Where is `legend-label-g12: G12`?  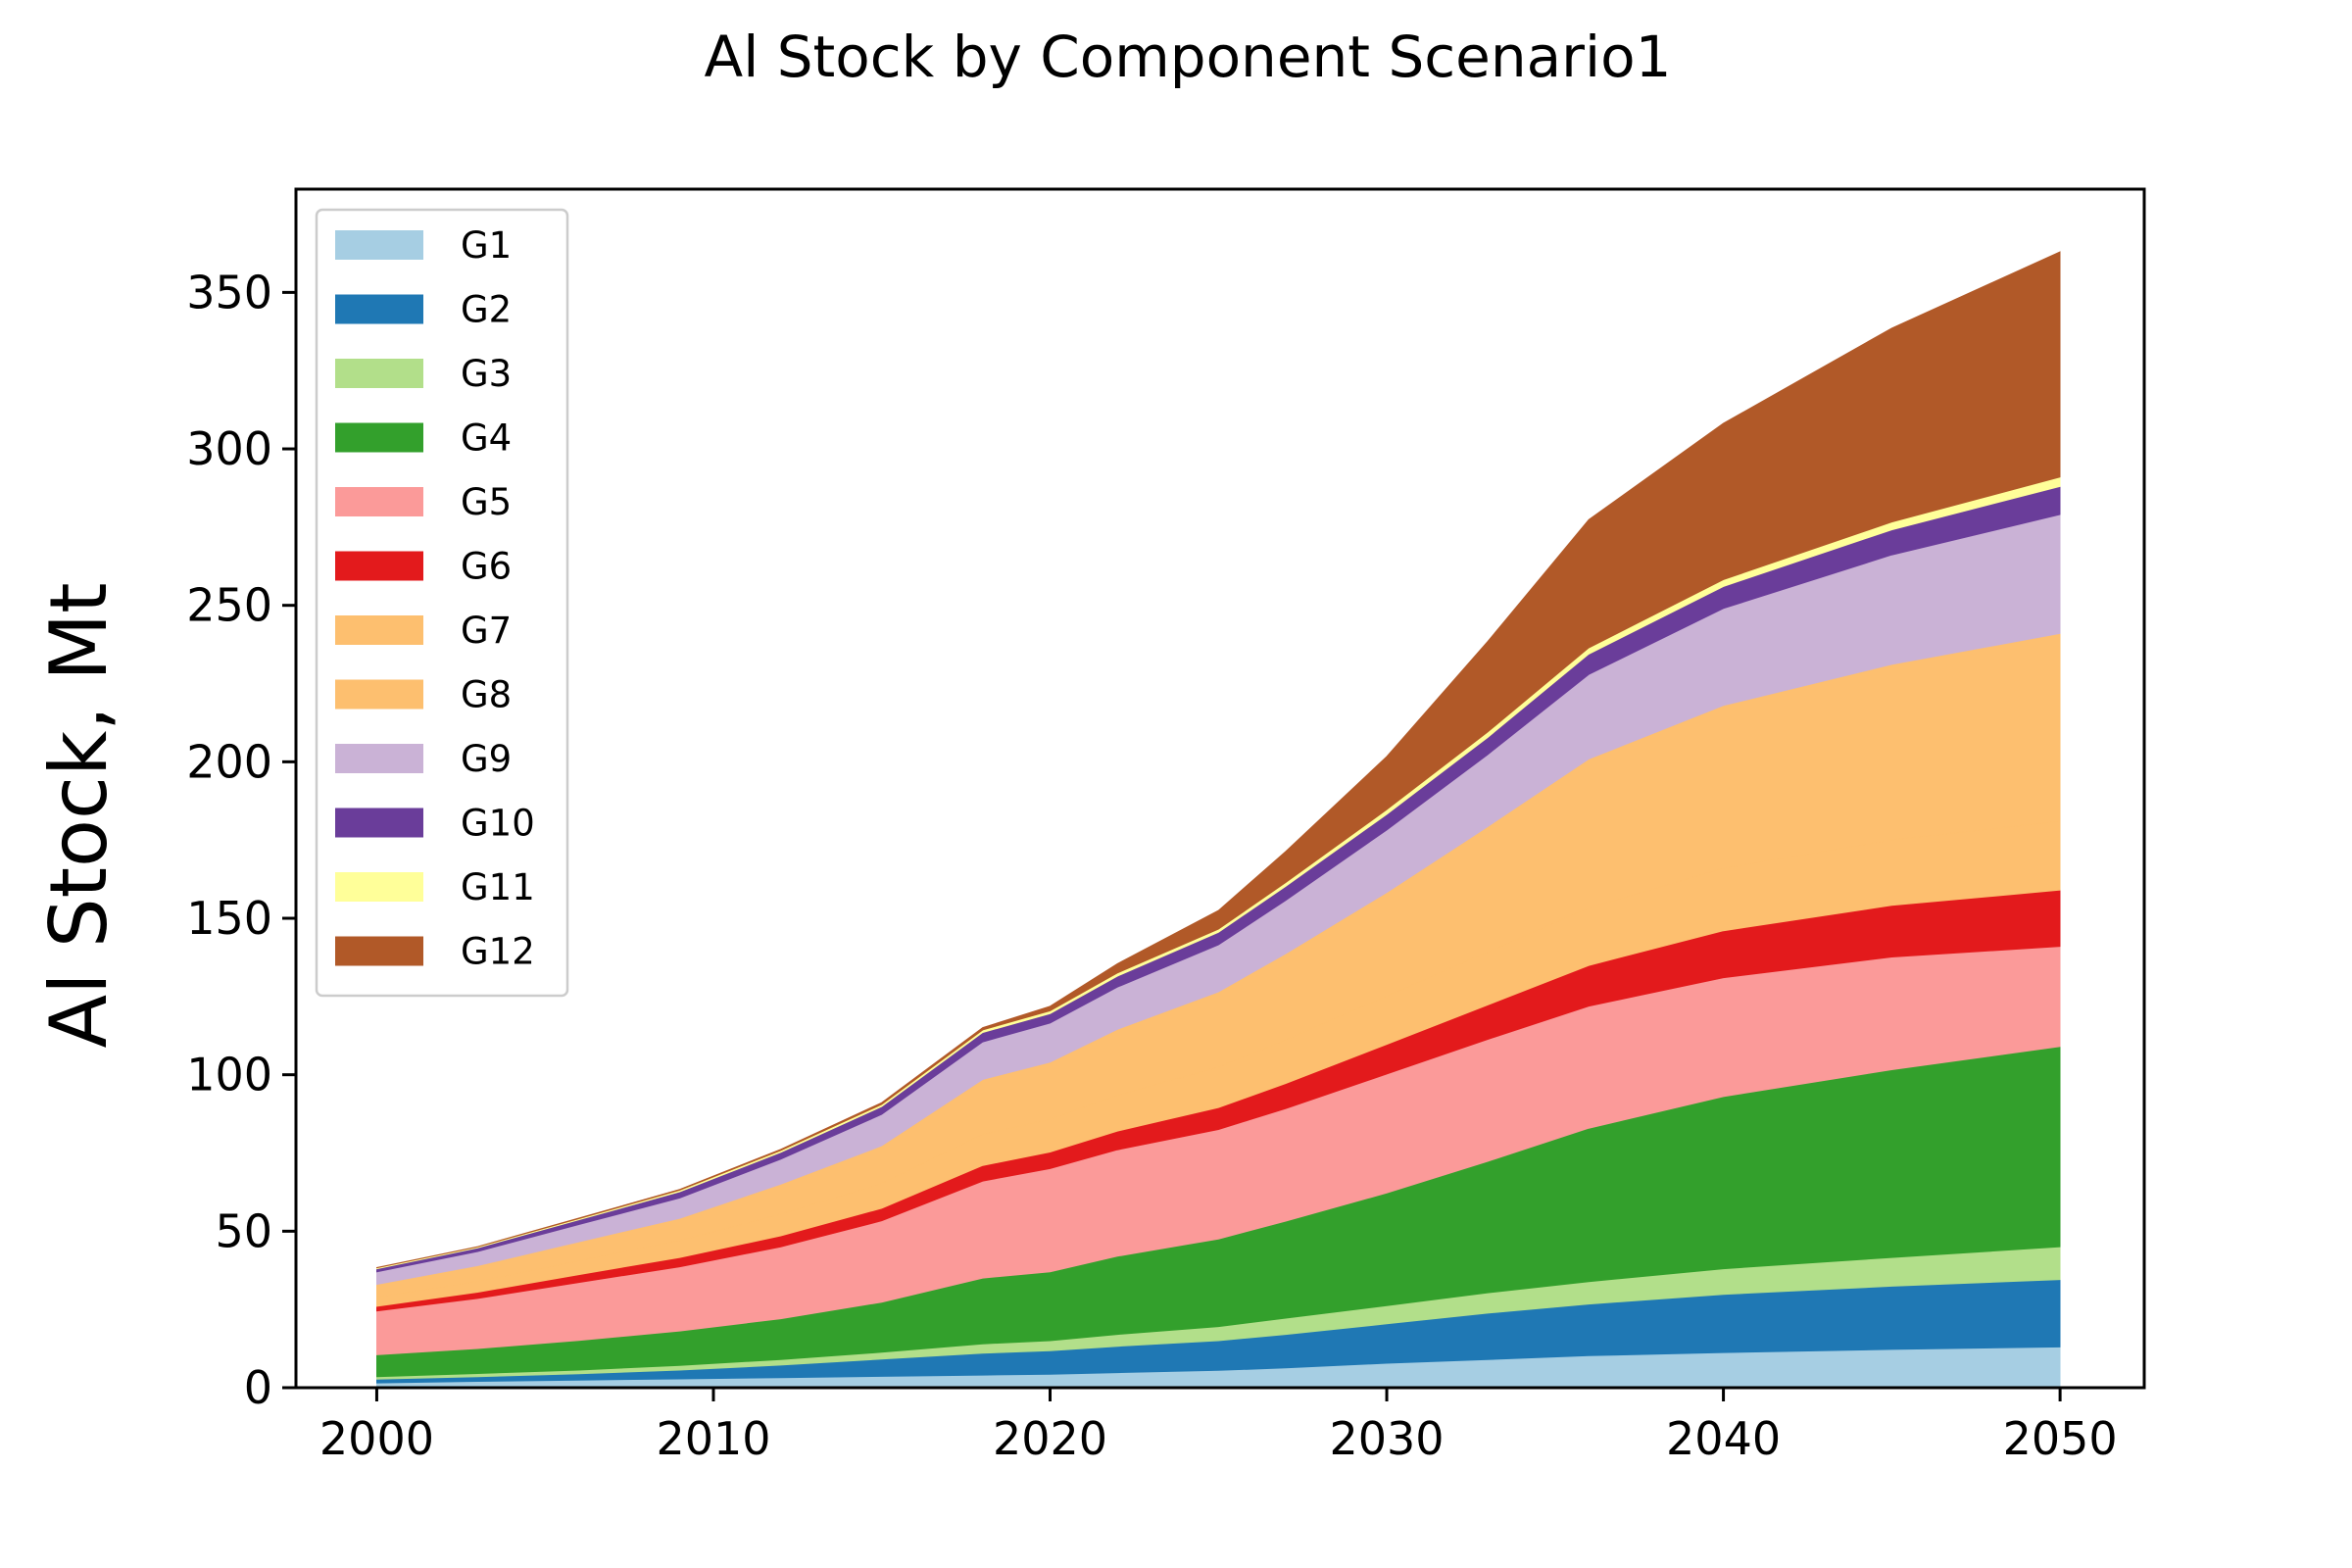 legend-label-g12: G12 is located at coordinates (498, 952).